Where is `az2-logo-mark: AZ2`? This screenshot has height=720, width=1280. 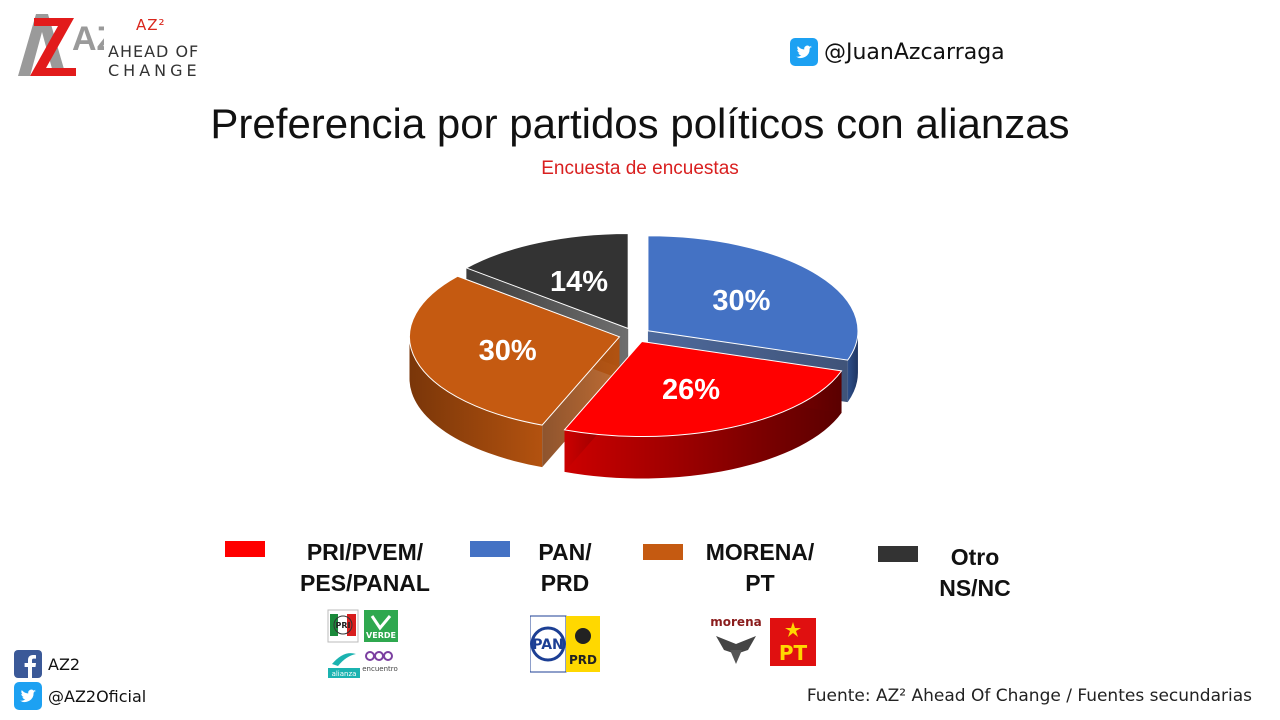
az2-logo-mark: AZ2 is located at coordinates (61, 45).